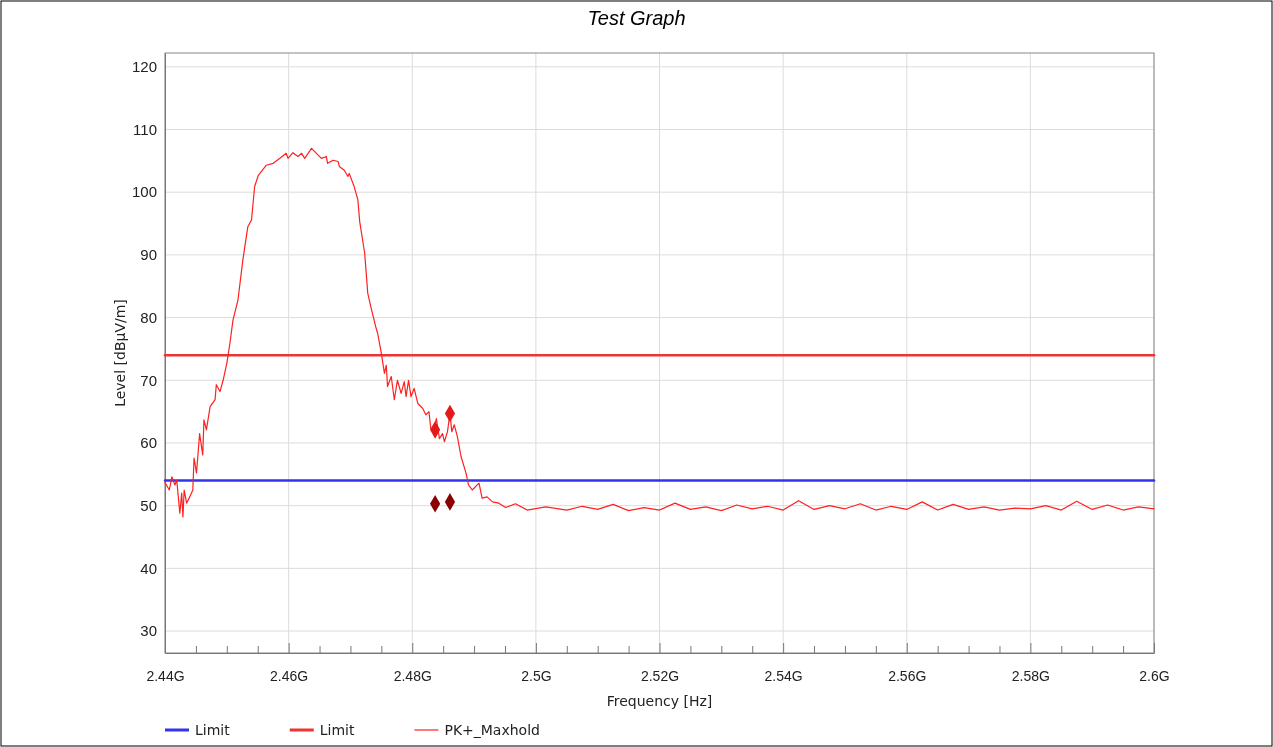 The height and width of the screenshot is (747, 1273). What do you see at coordinates (289, 675) in the screenshot?
I see `x-tick-label: 2.46G` at bounding box center [289, 675].